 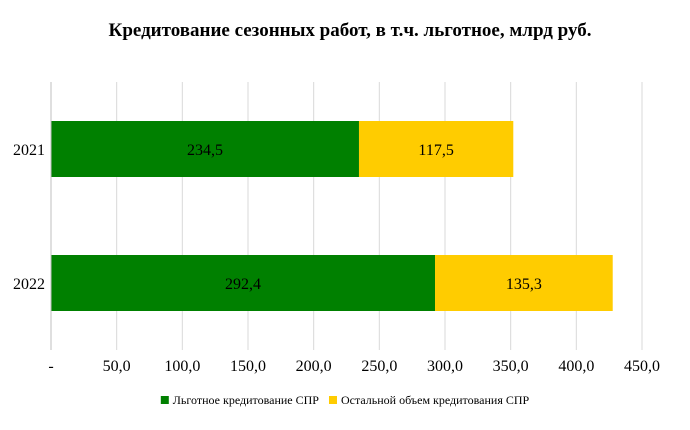 I want to click on legend-label-series-1: Льготное кредитование СПР, so click(x=246, y=400).